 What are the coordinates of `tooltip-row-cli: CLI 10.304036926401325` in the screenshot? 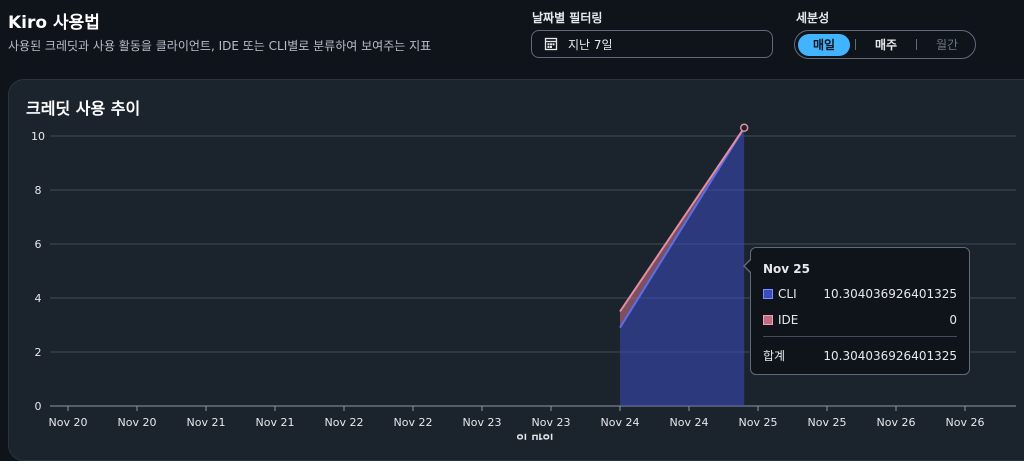 It's located at (860, 294).